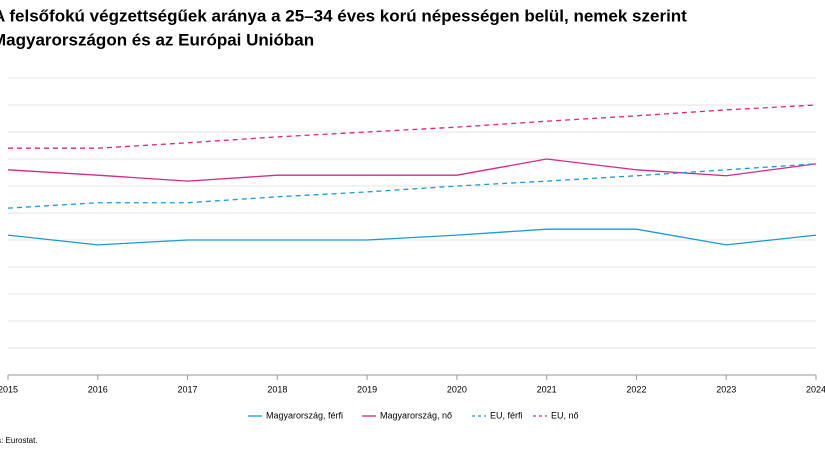 The height and width of the screenshot is (450, 825). Describe the element at coordinates (565, 415) in the screenshot. I see `legend-label: EU, nő` at that location.